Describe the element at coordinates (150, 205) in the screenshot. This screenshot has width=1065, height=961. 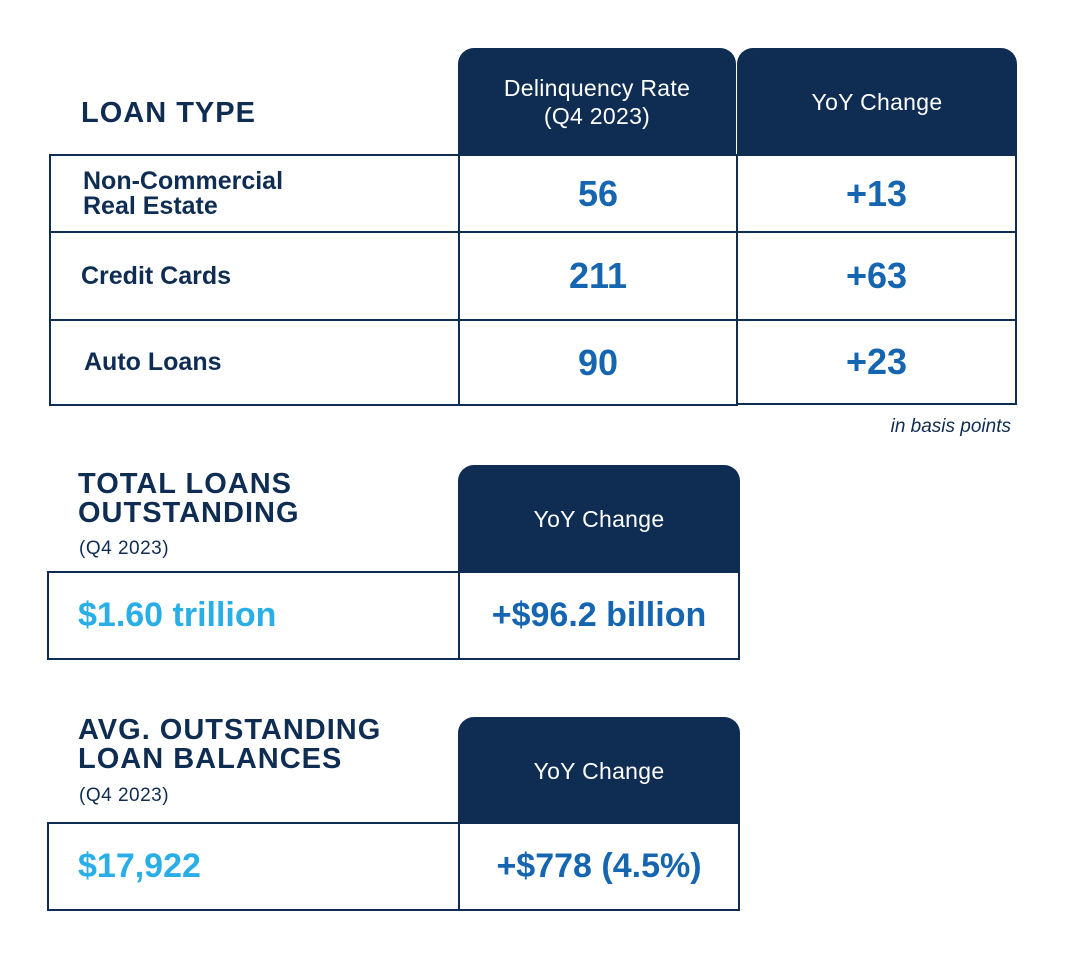
I see `loan-type-label-line2: Real Estate` at that location.